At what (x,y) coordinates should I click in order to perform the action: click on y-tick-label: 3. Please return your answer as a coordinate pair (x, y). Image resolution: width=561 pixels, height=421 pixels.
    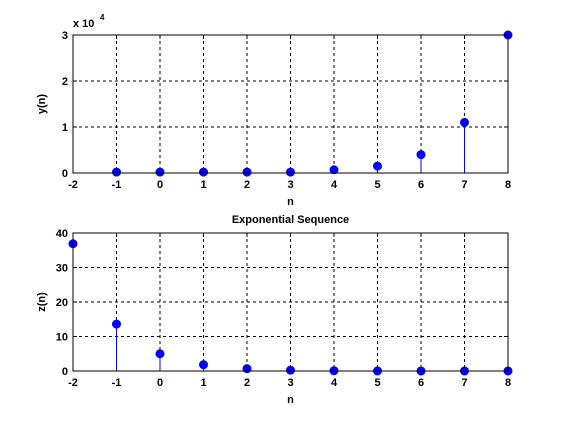
    Looking at the image, I should click on (65, 36).